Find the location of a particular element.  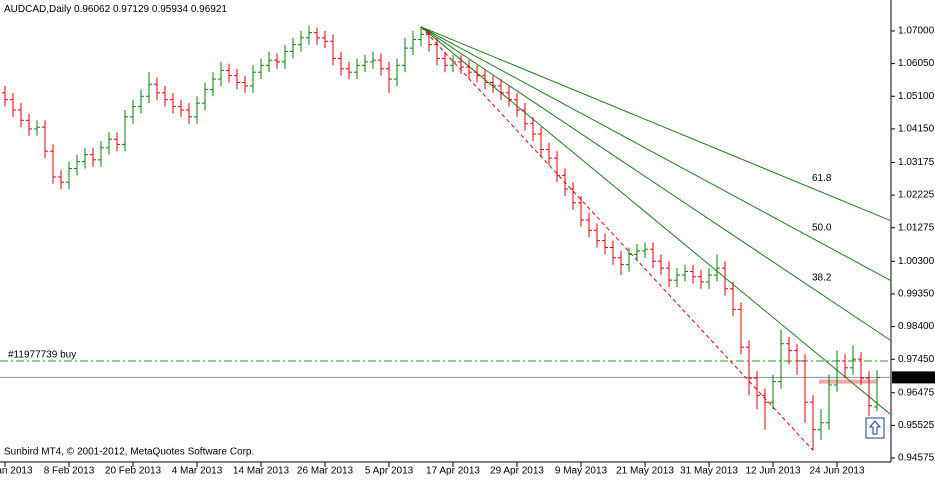

x-tick-label: 4 Mar 2013 is located at coordinates (197, 471).